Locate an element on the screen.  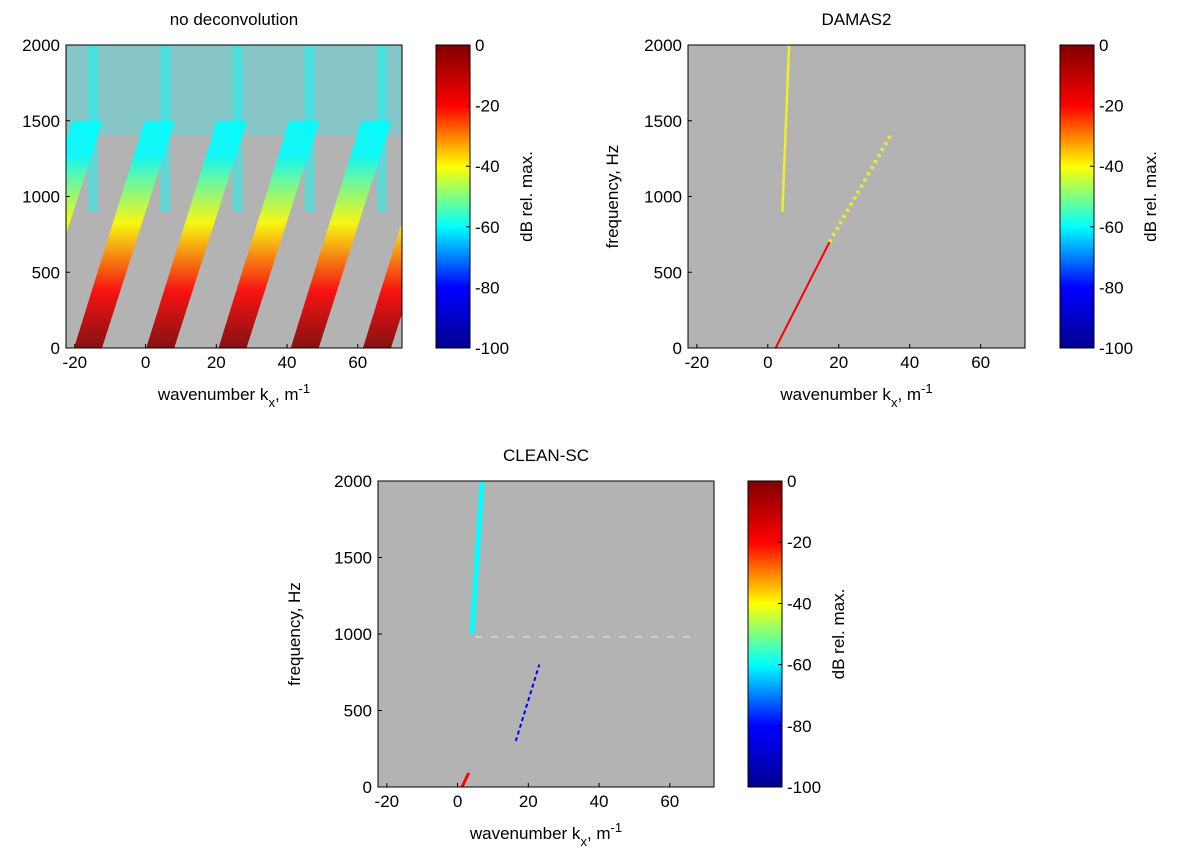
noise is located at coordinates (234, 90).